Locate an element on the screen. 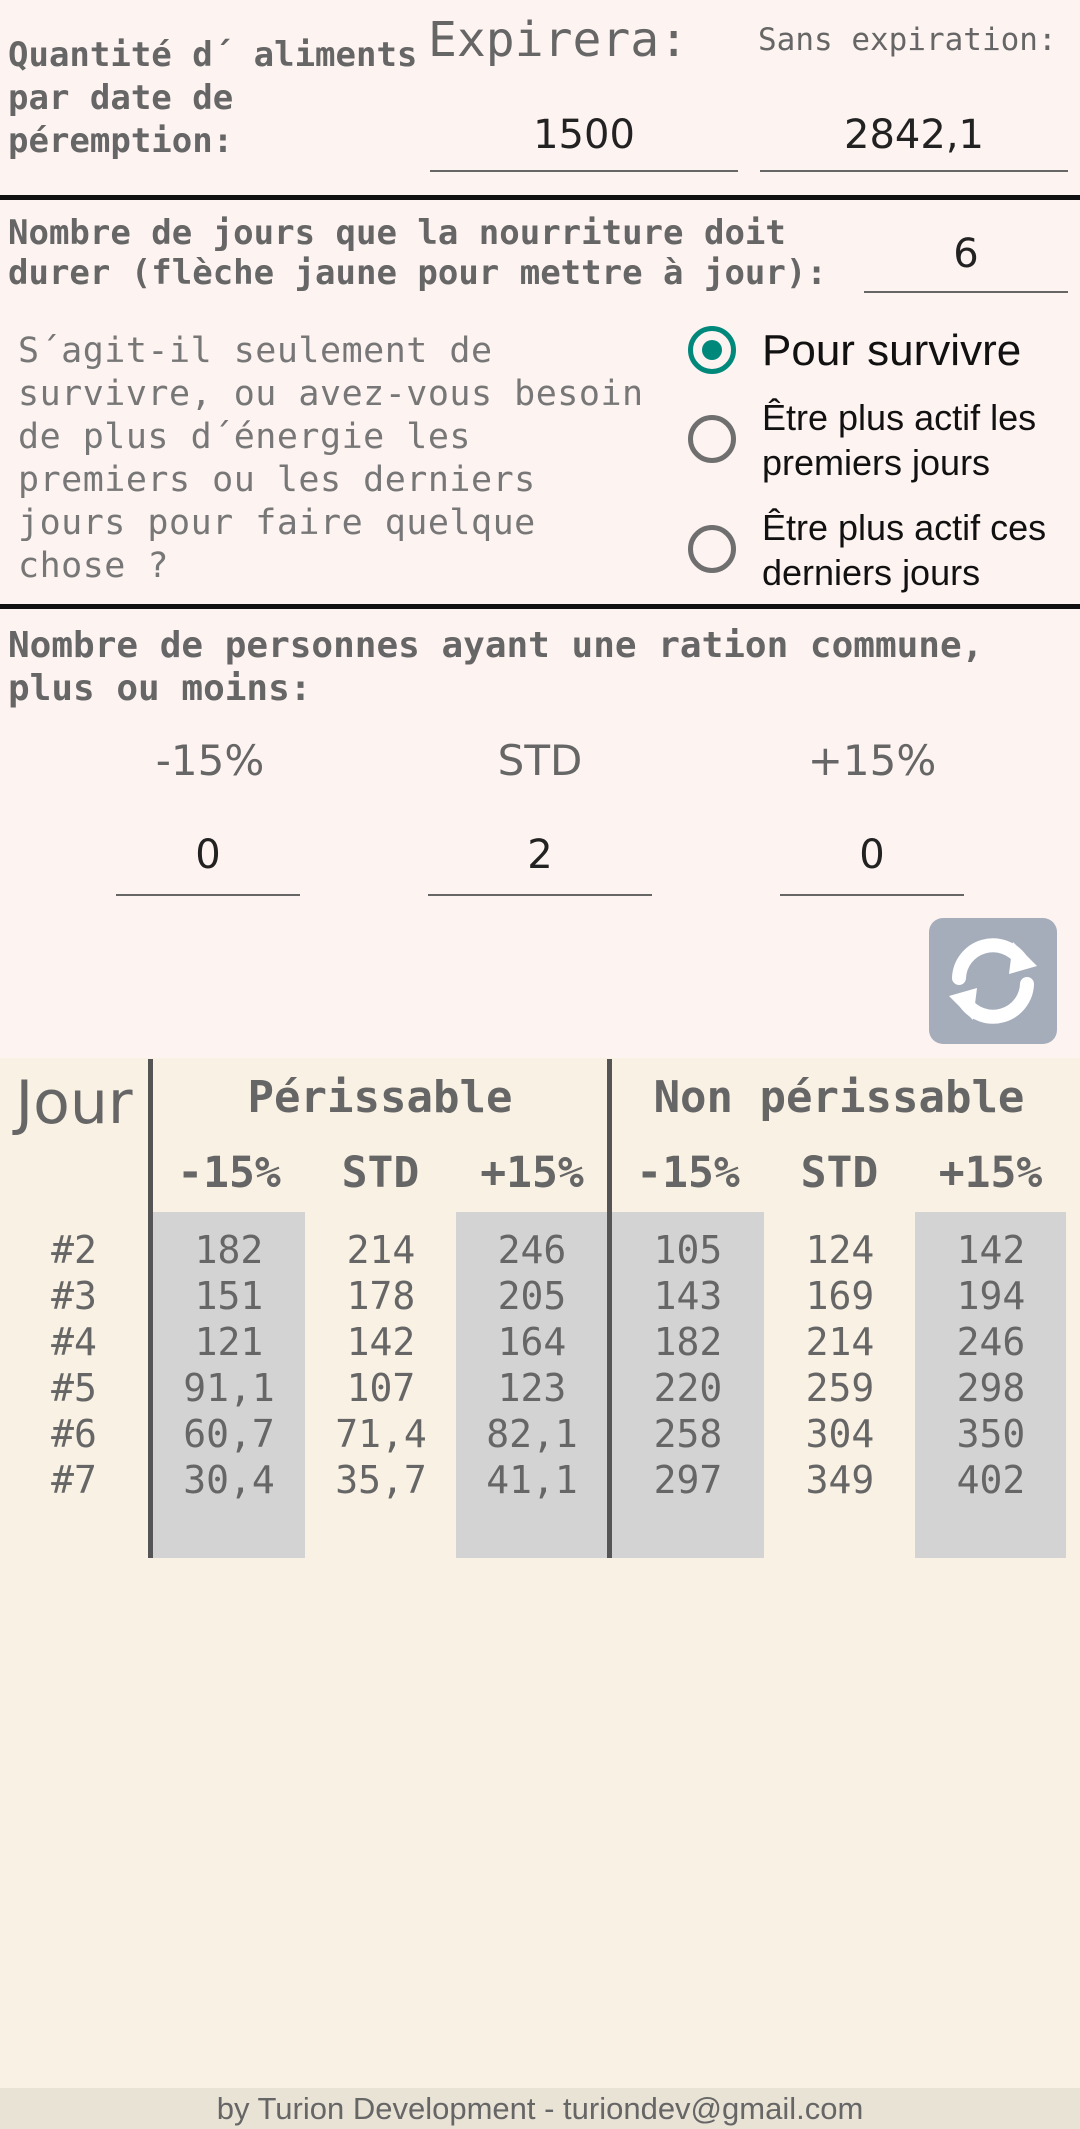 This screenshot has width=1080, height=2129. table-day-cell: #5 is located at coordinates (74, 1388).